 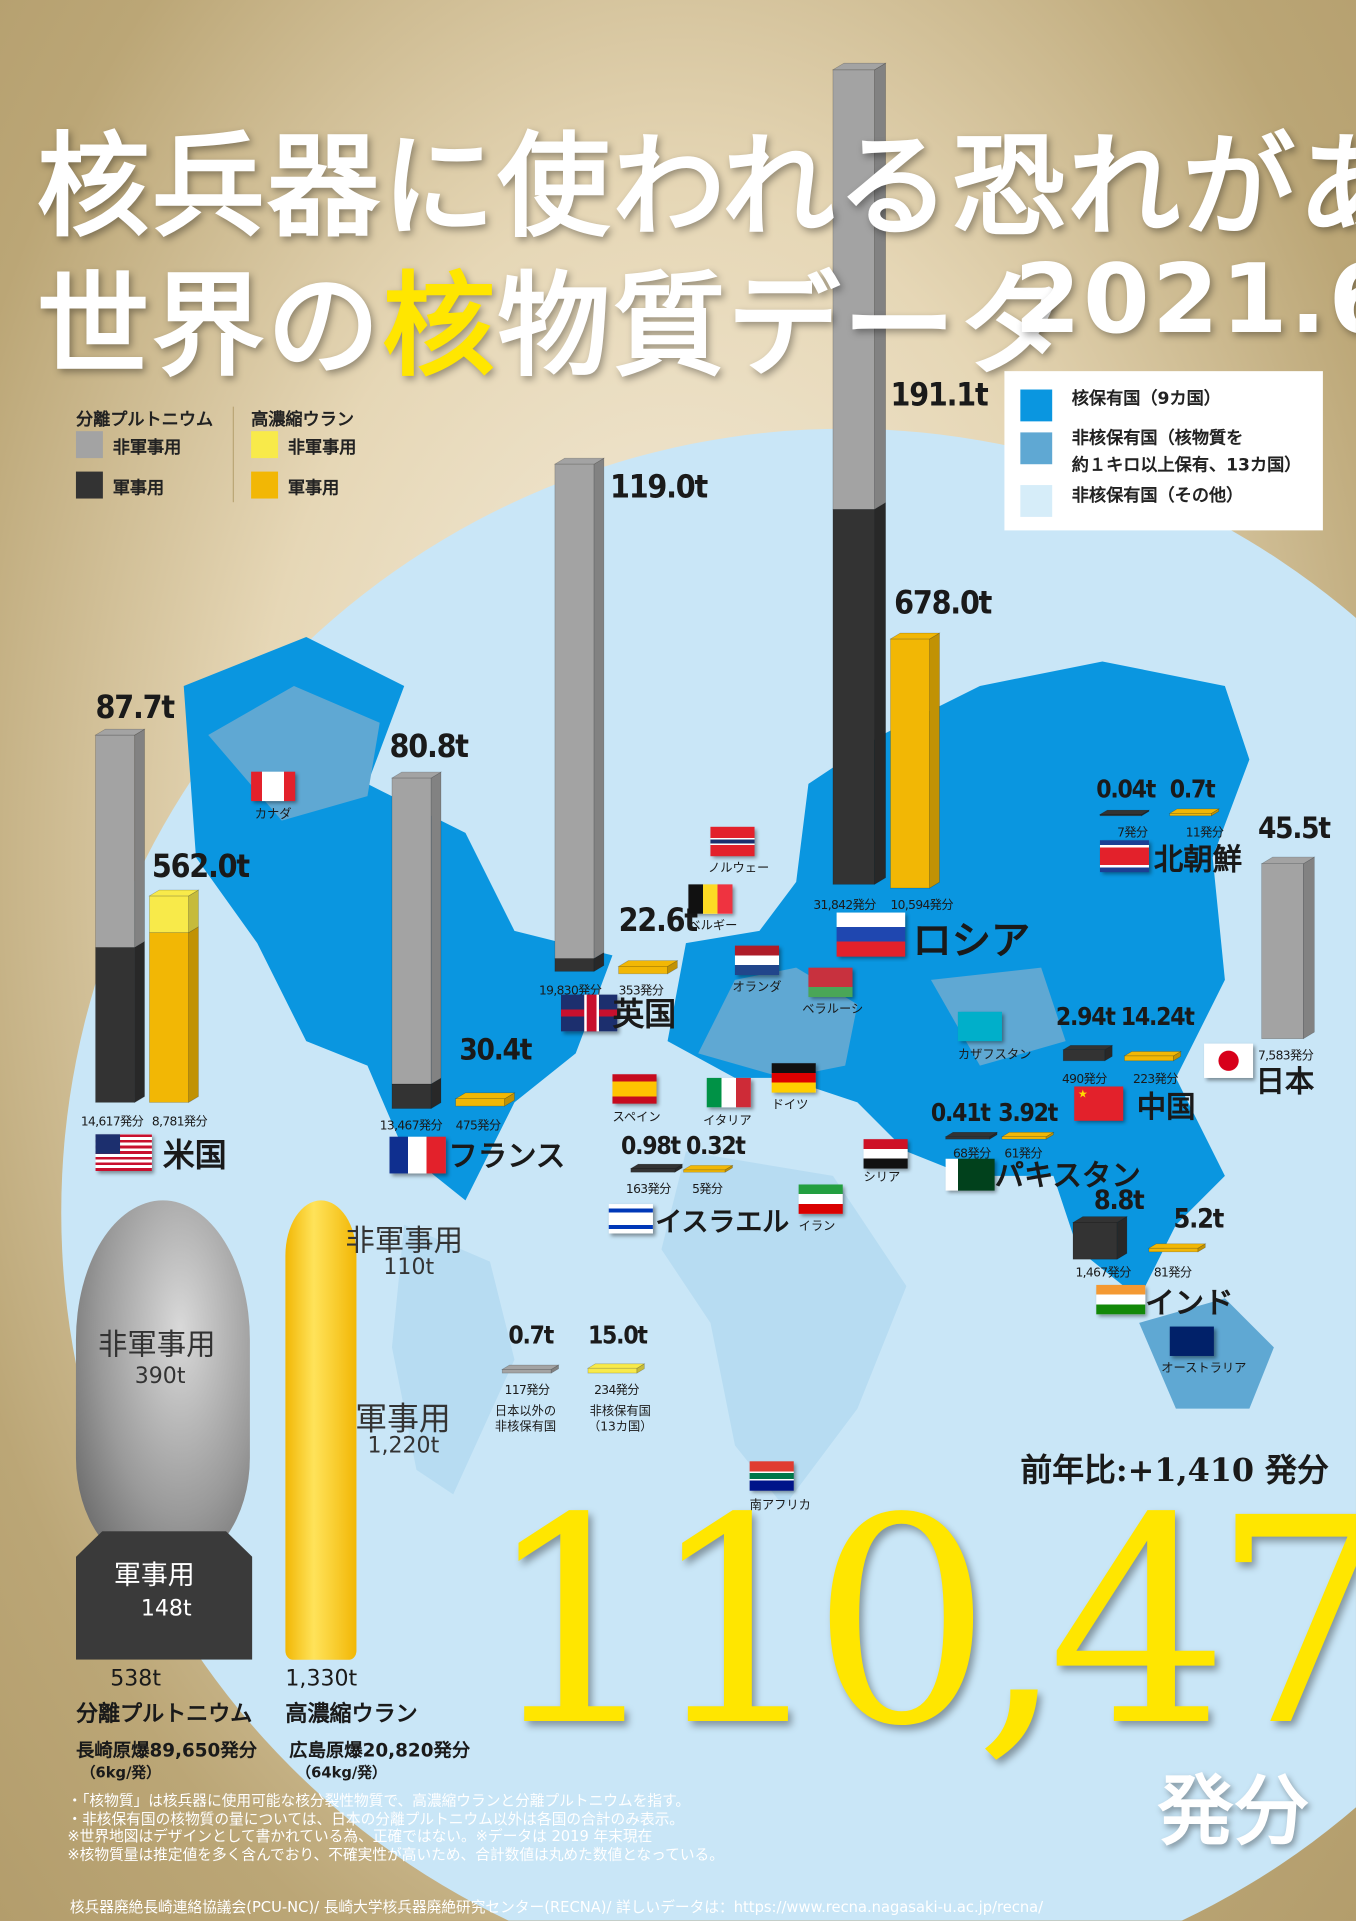 What do you see at coordinates (525, 1411) in the screenshot?
I see `label-line: 日本以外の` at bounding box center [525, 1411].